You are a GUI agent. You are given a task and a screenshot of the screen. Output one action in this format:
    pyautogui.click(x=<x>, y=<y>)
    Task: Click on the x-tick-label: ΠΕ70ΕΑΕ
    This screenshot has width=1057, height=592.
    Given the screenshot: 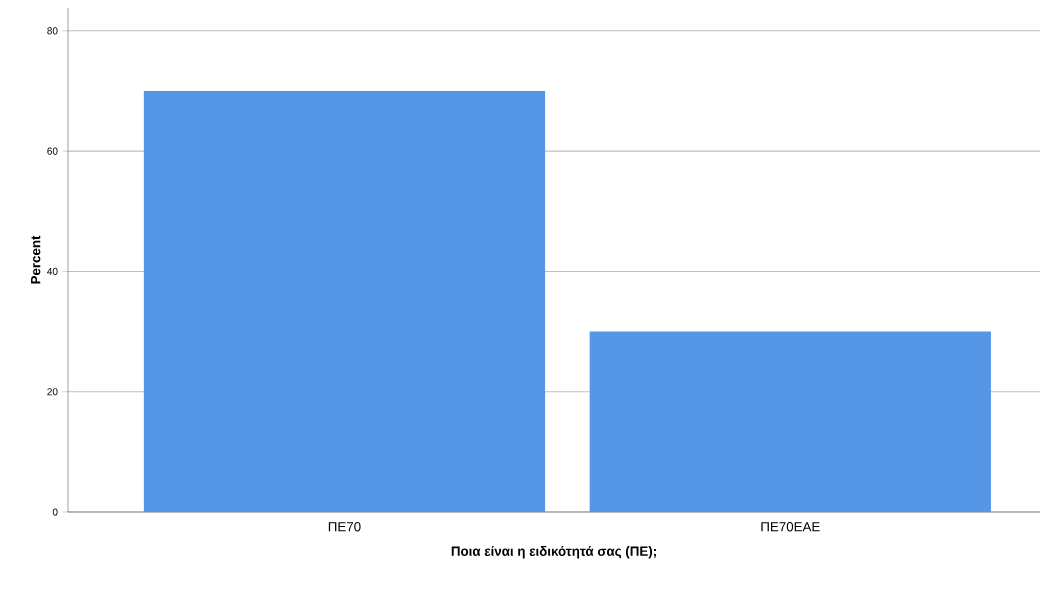 What is the action you would take?
    pyautogui.click(x=790, y=527)
    